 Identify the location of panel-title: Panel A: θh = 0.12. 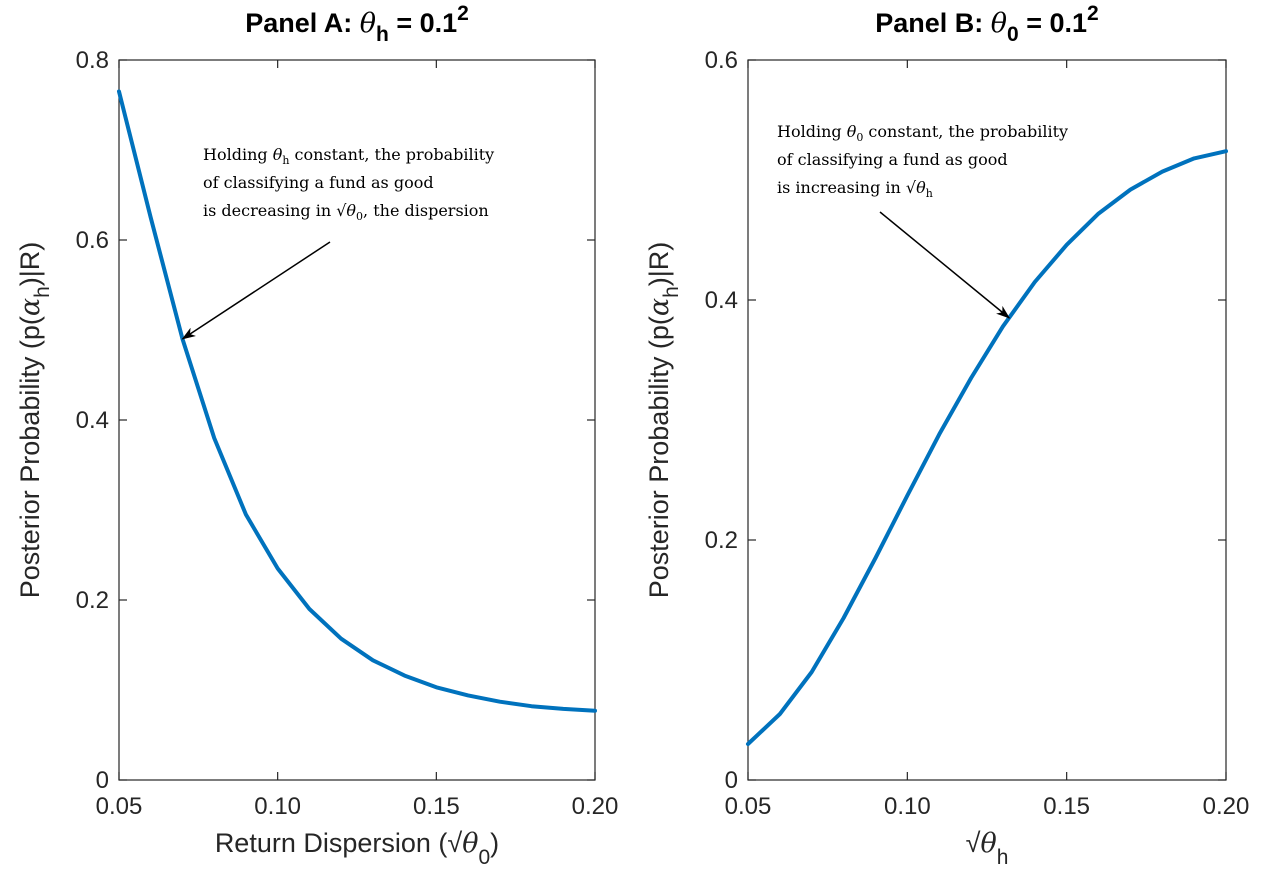
(357, 24).